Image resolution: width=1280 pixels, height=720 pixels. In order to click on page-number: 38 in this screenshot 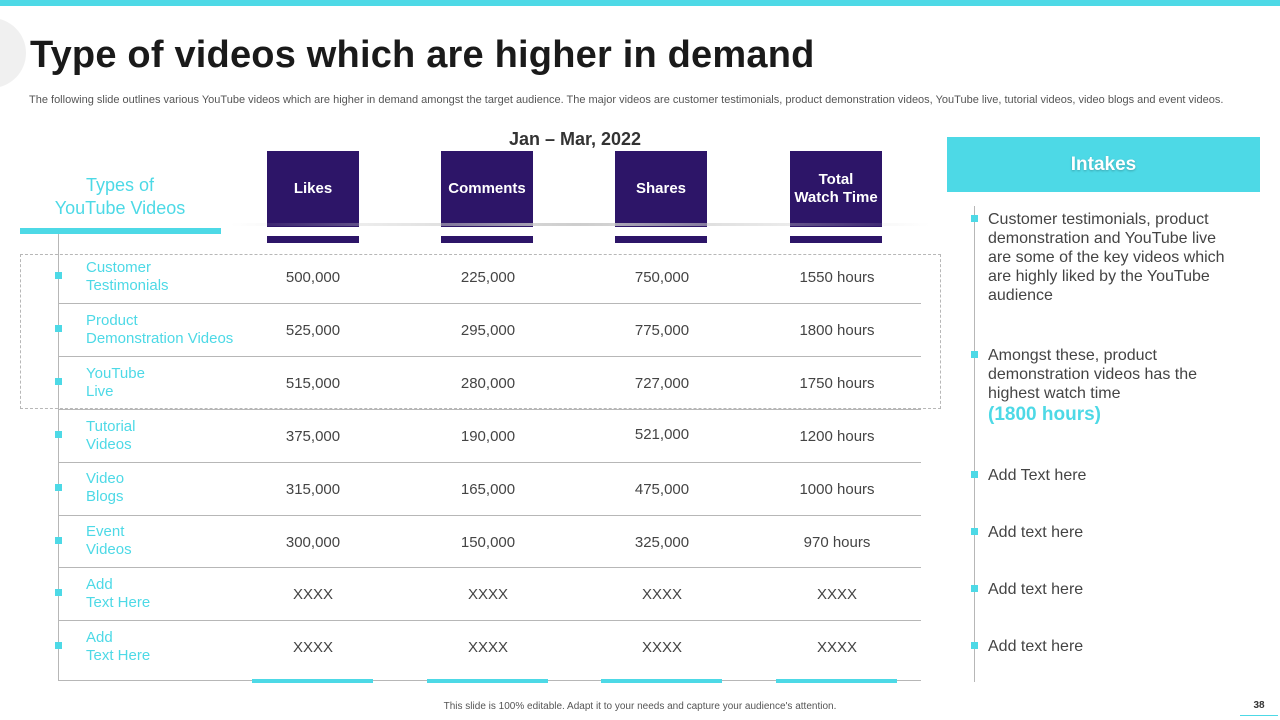, I will do `click(1259, 705)`.